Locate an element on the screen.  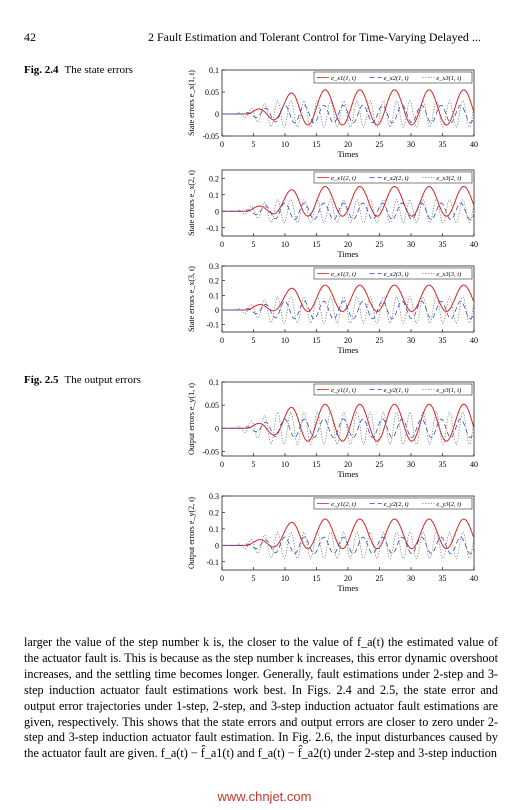
legend-label: e_x1(2, t) is located at coordinates (343, 178).